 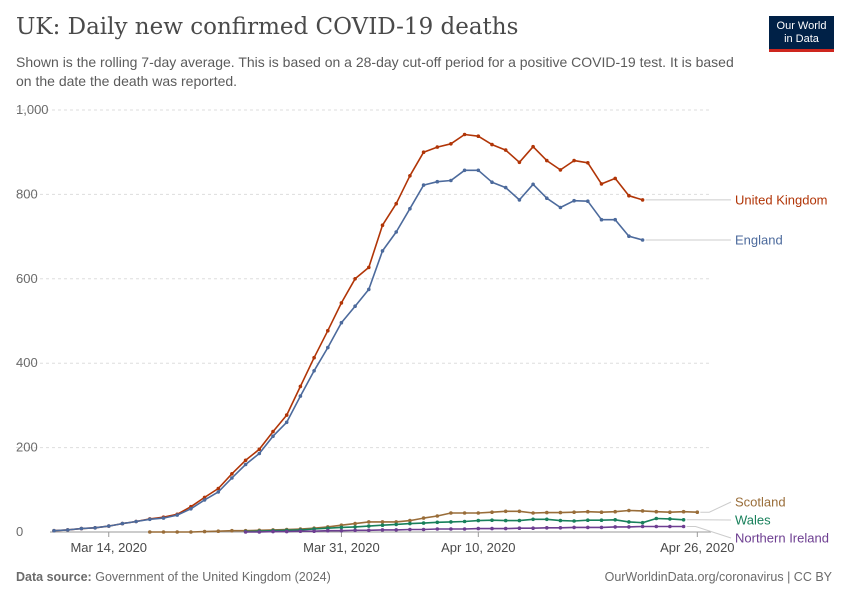 I want to click on logo-line-1: Our World, so click(x=801, y=26).